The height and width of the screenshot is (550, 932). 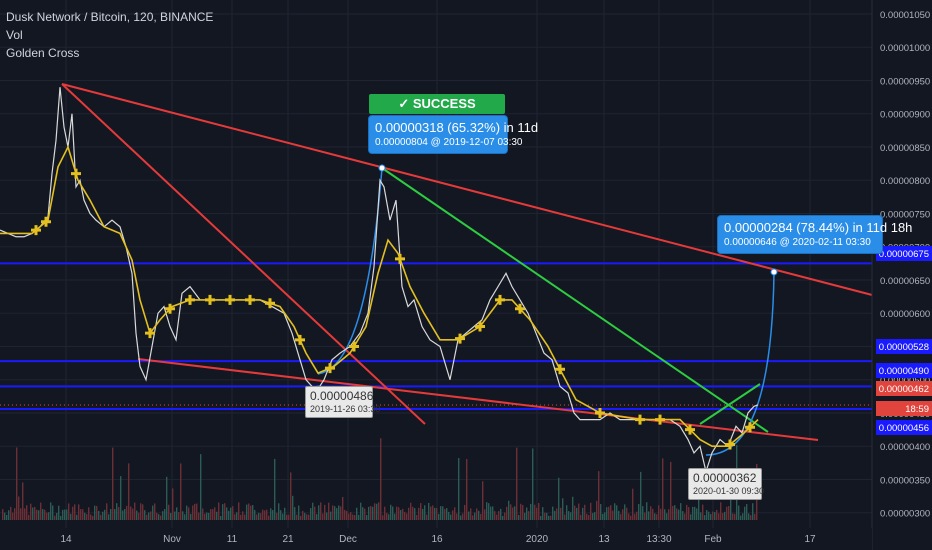 I want to click on price-label: 0.00000456, so click(x=904, y=427).